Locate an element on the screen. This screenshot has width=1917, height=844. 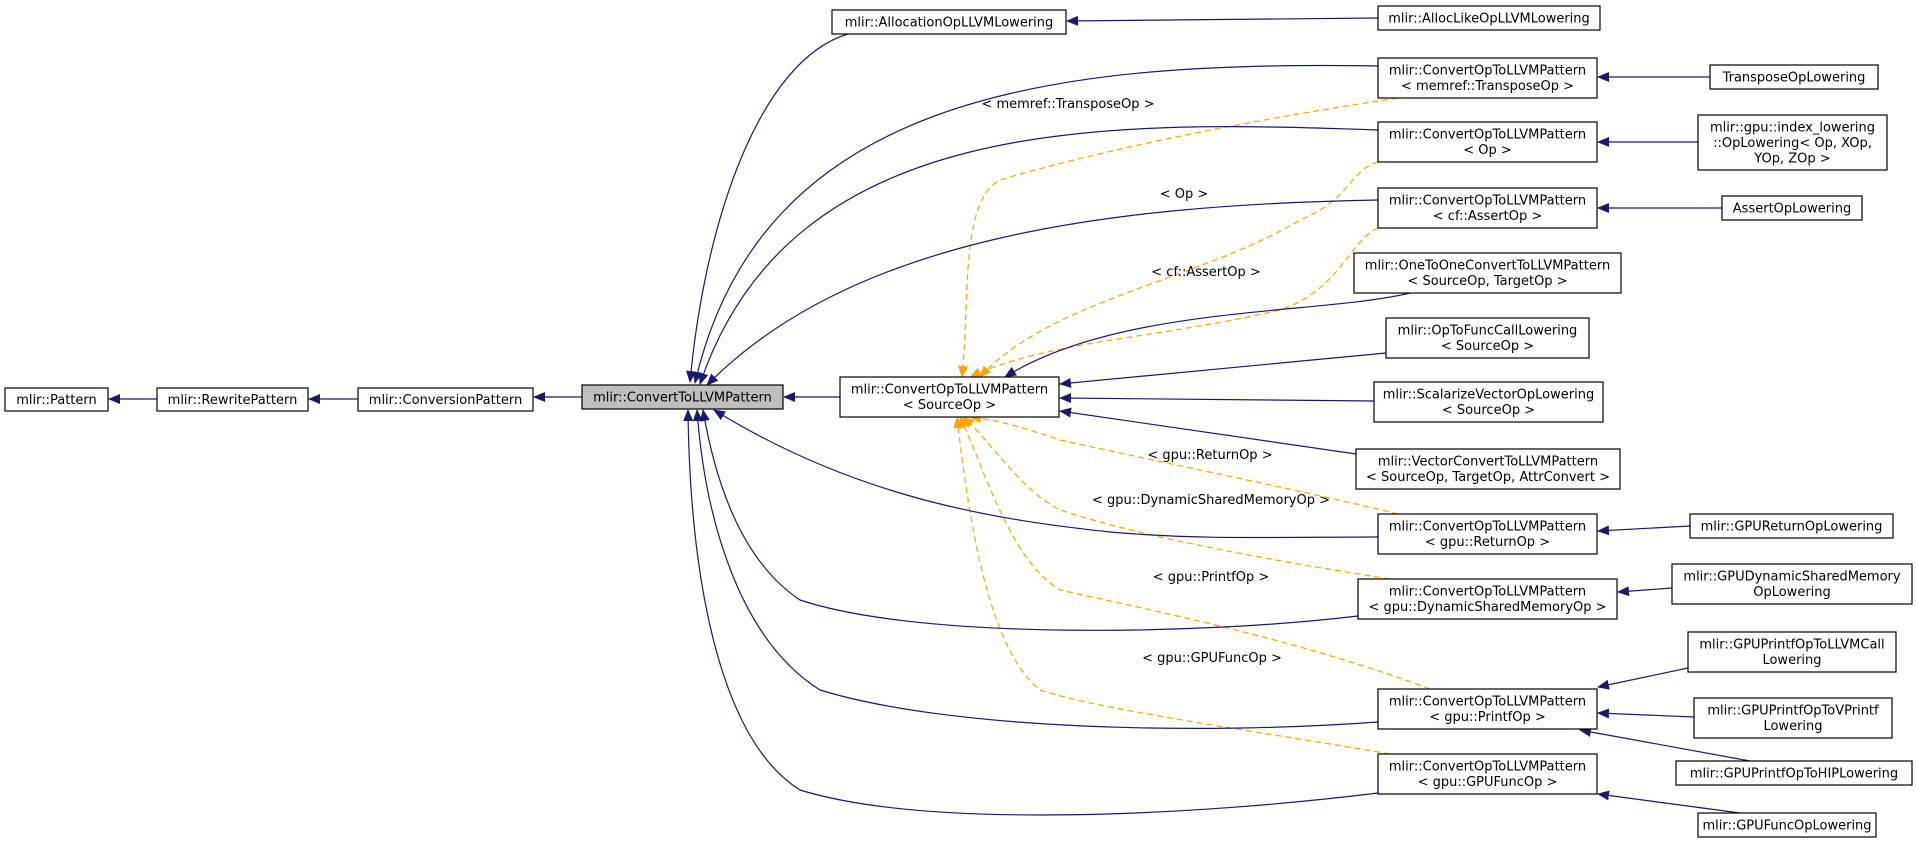
class-node-label: YOp, ZOp > is located at coordinates (1791, 158).